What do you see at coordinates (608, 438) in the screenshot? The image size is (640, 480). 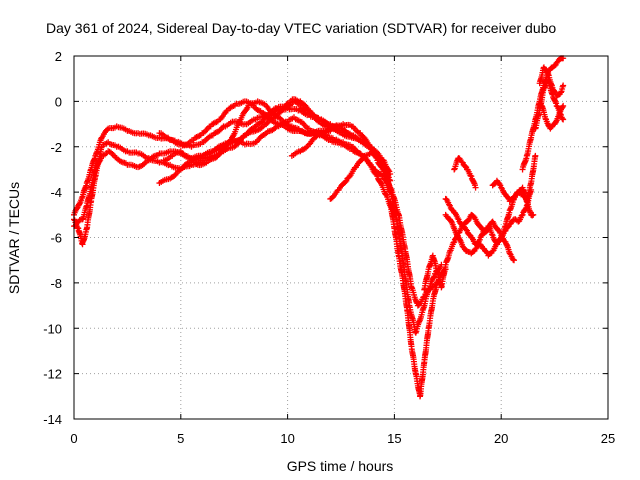 I see `x-tick-label: 25` at bounding box center [608, 438].